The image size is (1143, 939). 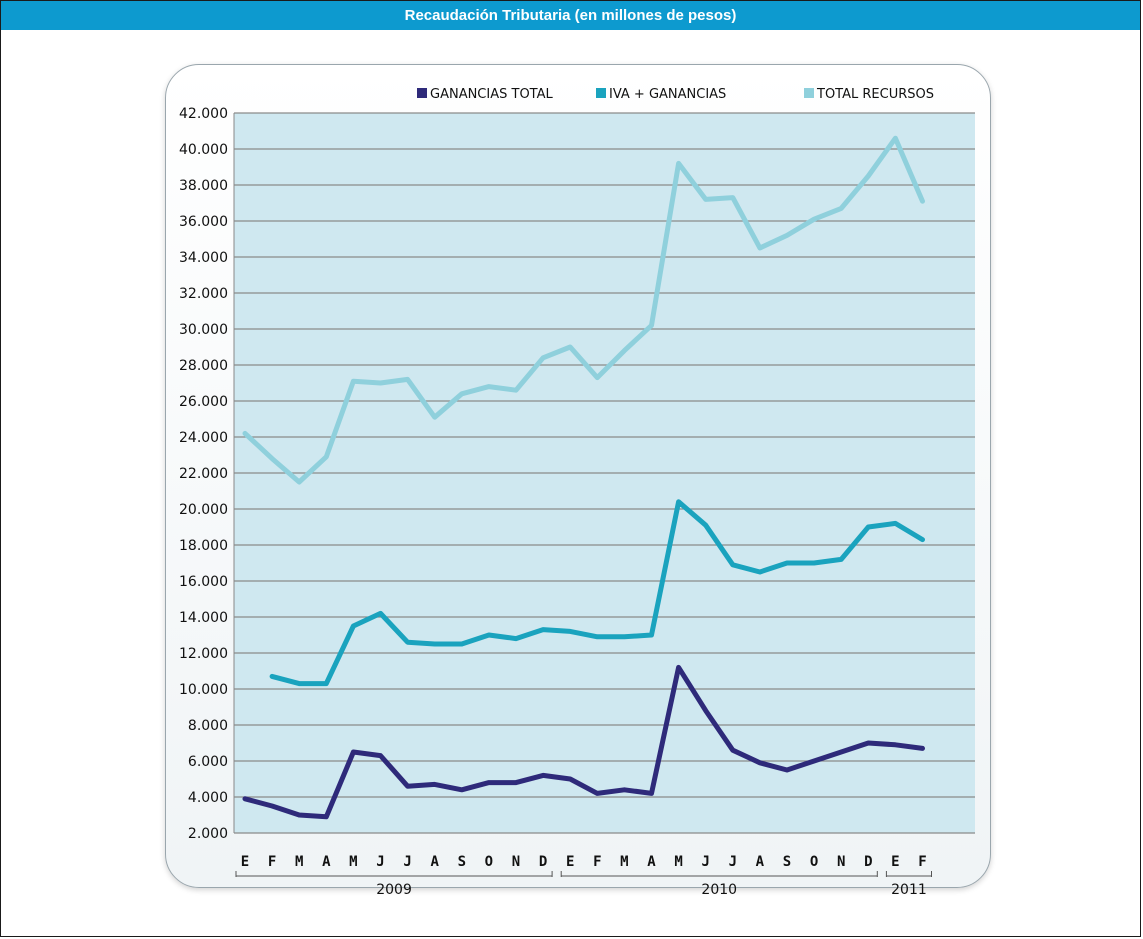 I want to click on legend-label: GANANCIAS TOTAL, so click(x=491, y=94).